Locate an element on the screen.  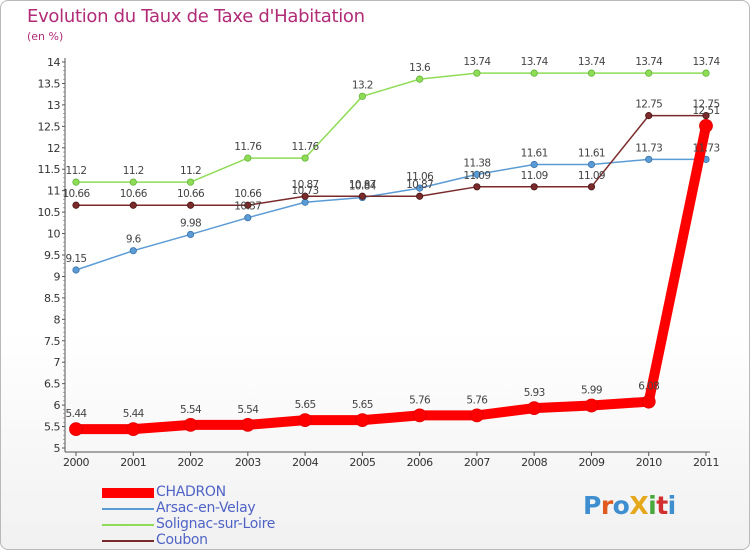
legend-item: Coubon is located at coordinates (212, 540).